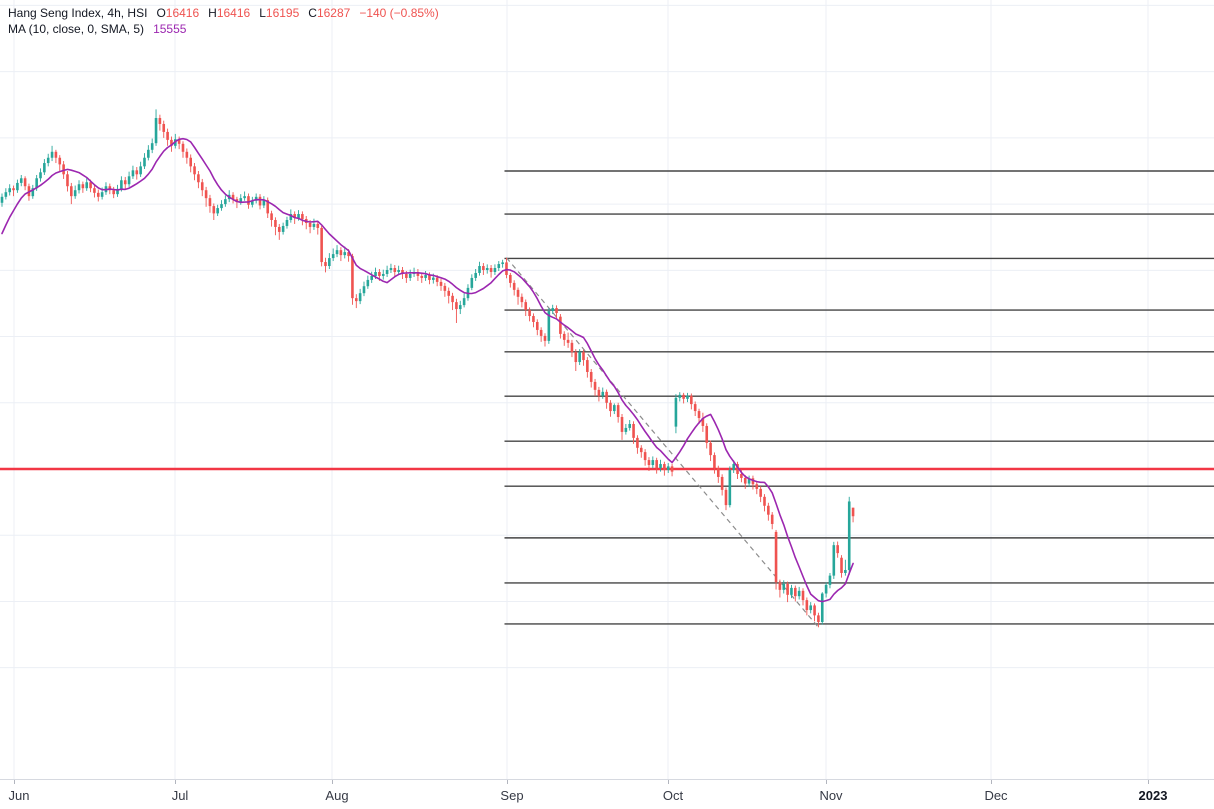  What do you see at coordinates (337, 795) in the screenshot?
I see `time-axis-label: Aug` at bounding box center [337, 795].